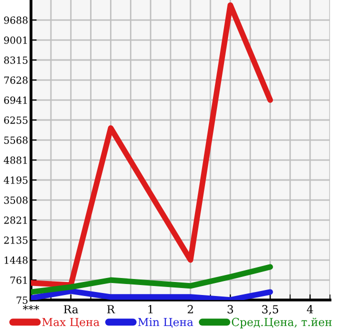 The width and height of the screenshot is (345, 335). What do you see at coordinates (190, 309) in the screenshot?
I see `x-tick-label: 2` at bounding box center [190, 309].